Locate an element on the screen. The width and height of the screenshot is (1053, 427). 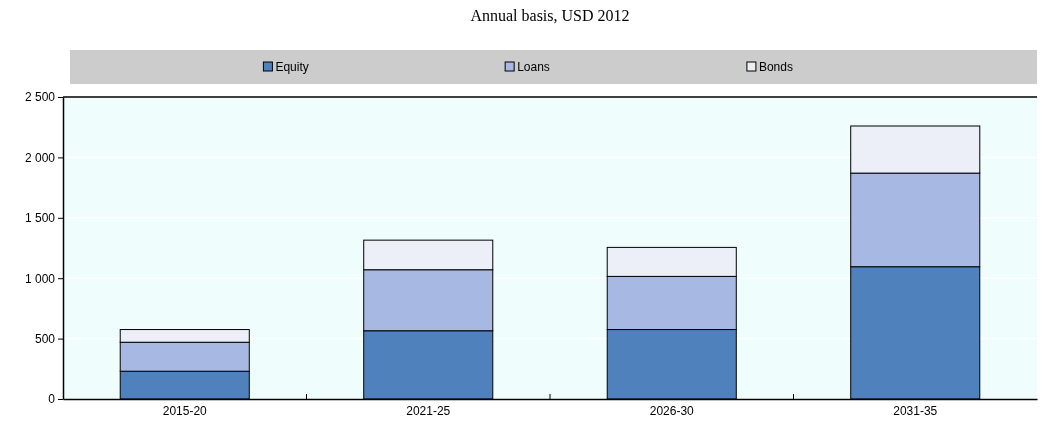
legend-label: Bonds is located at coordinates (775, 67).